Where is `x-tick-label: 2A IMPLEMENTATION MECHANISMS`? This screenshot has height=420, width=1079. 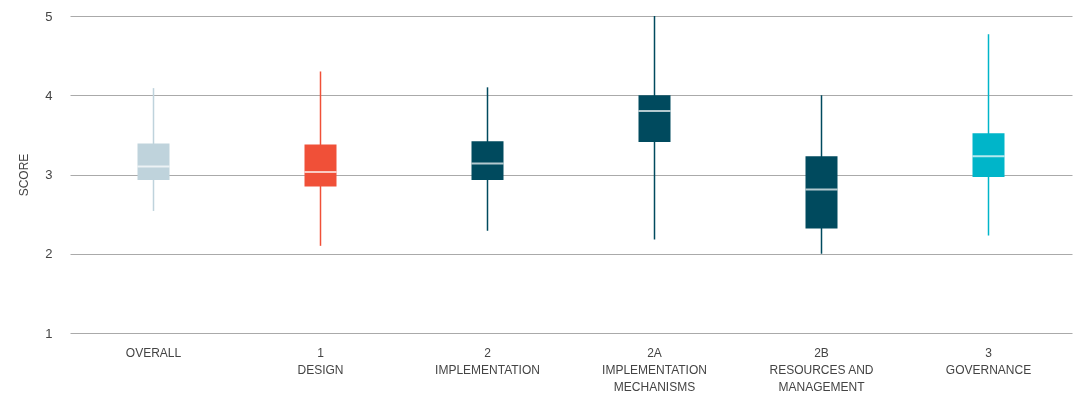
x-tick-label: 2A IMPLEMENTATION MECHANISMS is located at coordinates (654, 369).